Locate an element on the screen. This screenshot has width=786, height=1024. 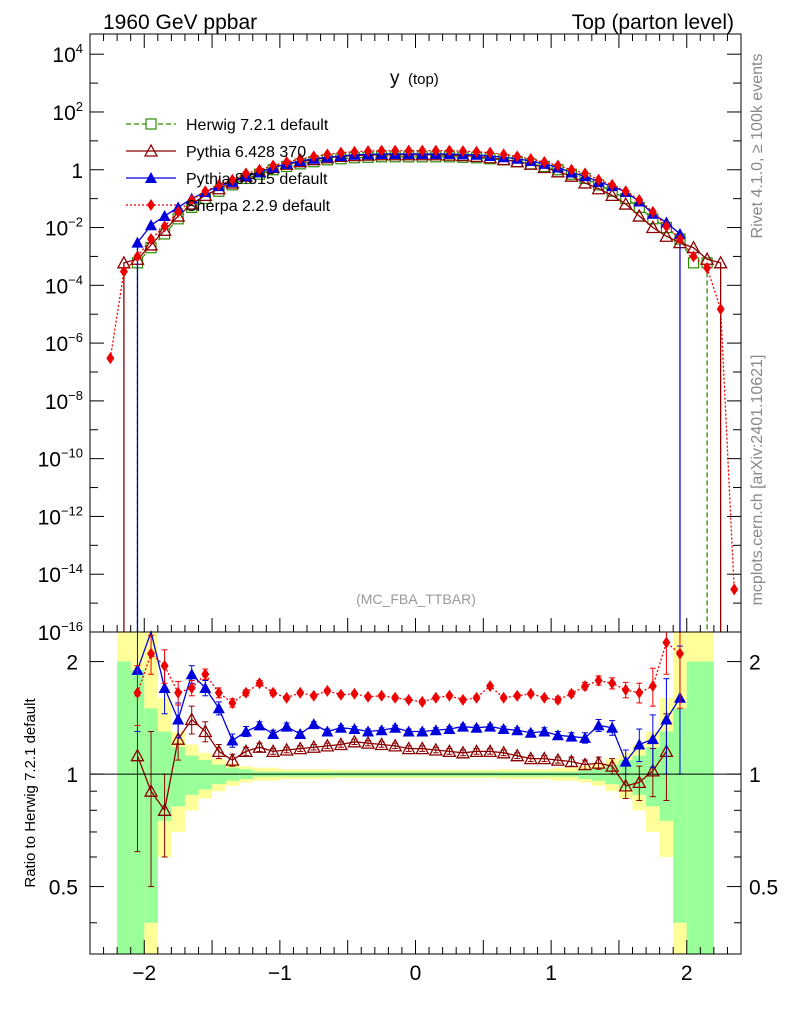
y-tick-label: 10−2 is located at coordinates (64, 228).